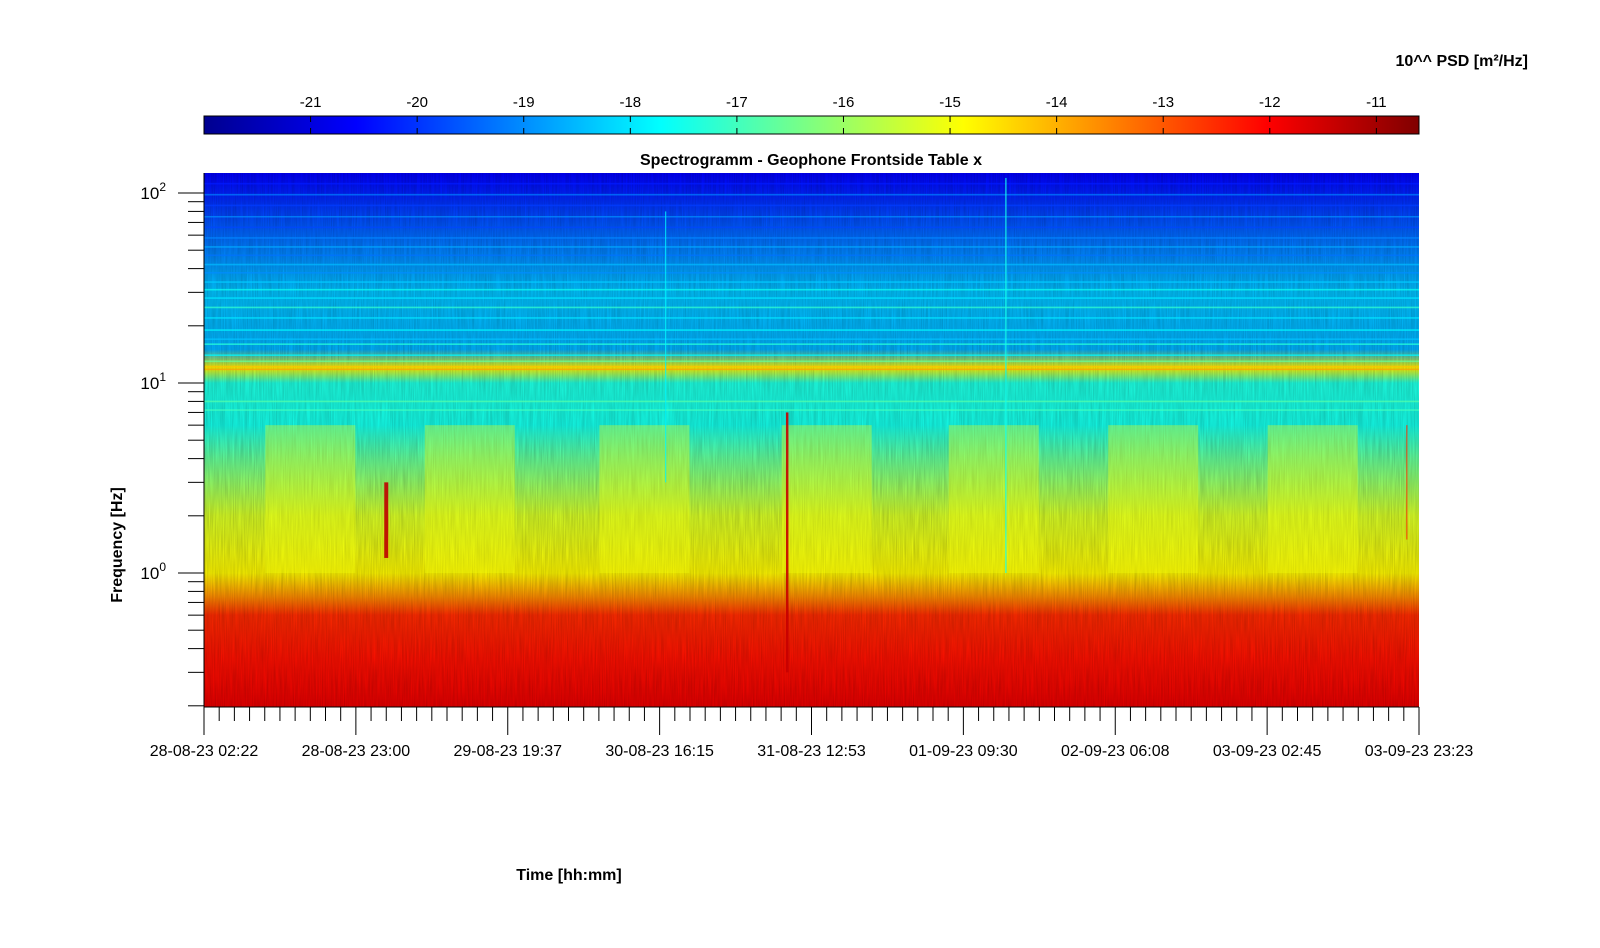  What do you see at coordinates (1270, 102) in the screenshot?
I see `colorbar-tick-label: -12` at bounding box center [1270, 102].